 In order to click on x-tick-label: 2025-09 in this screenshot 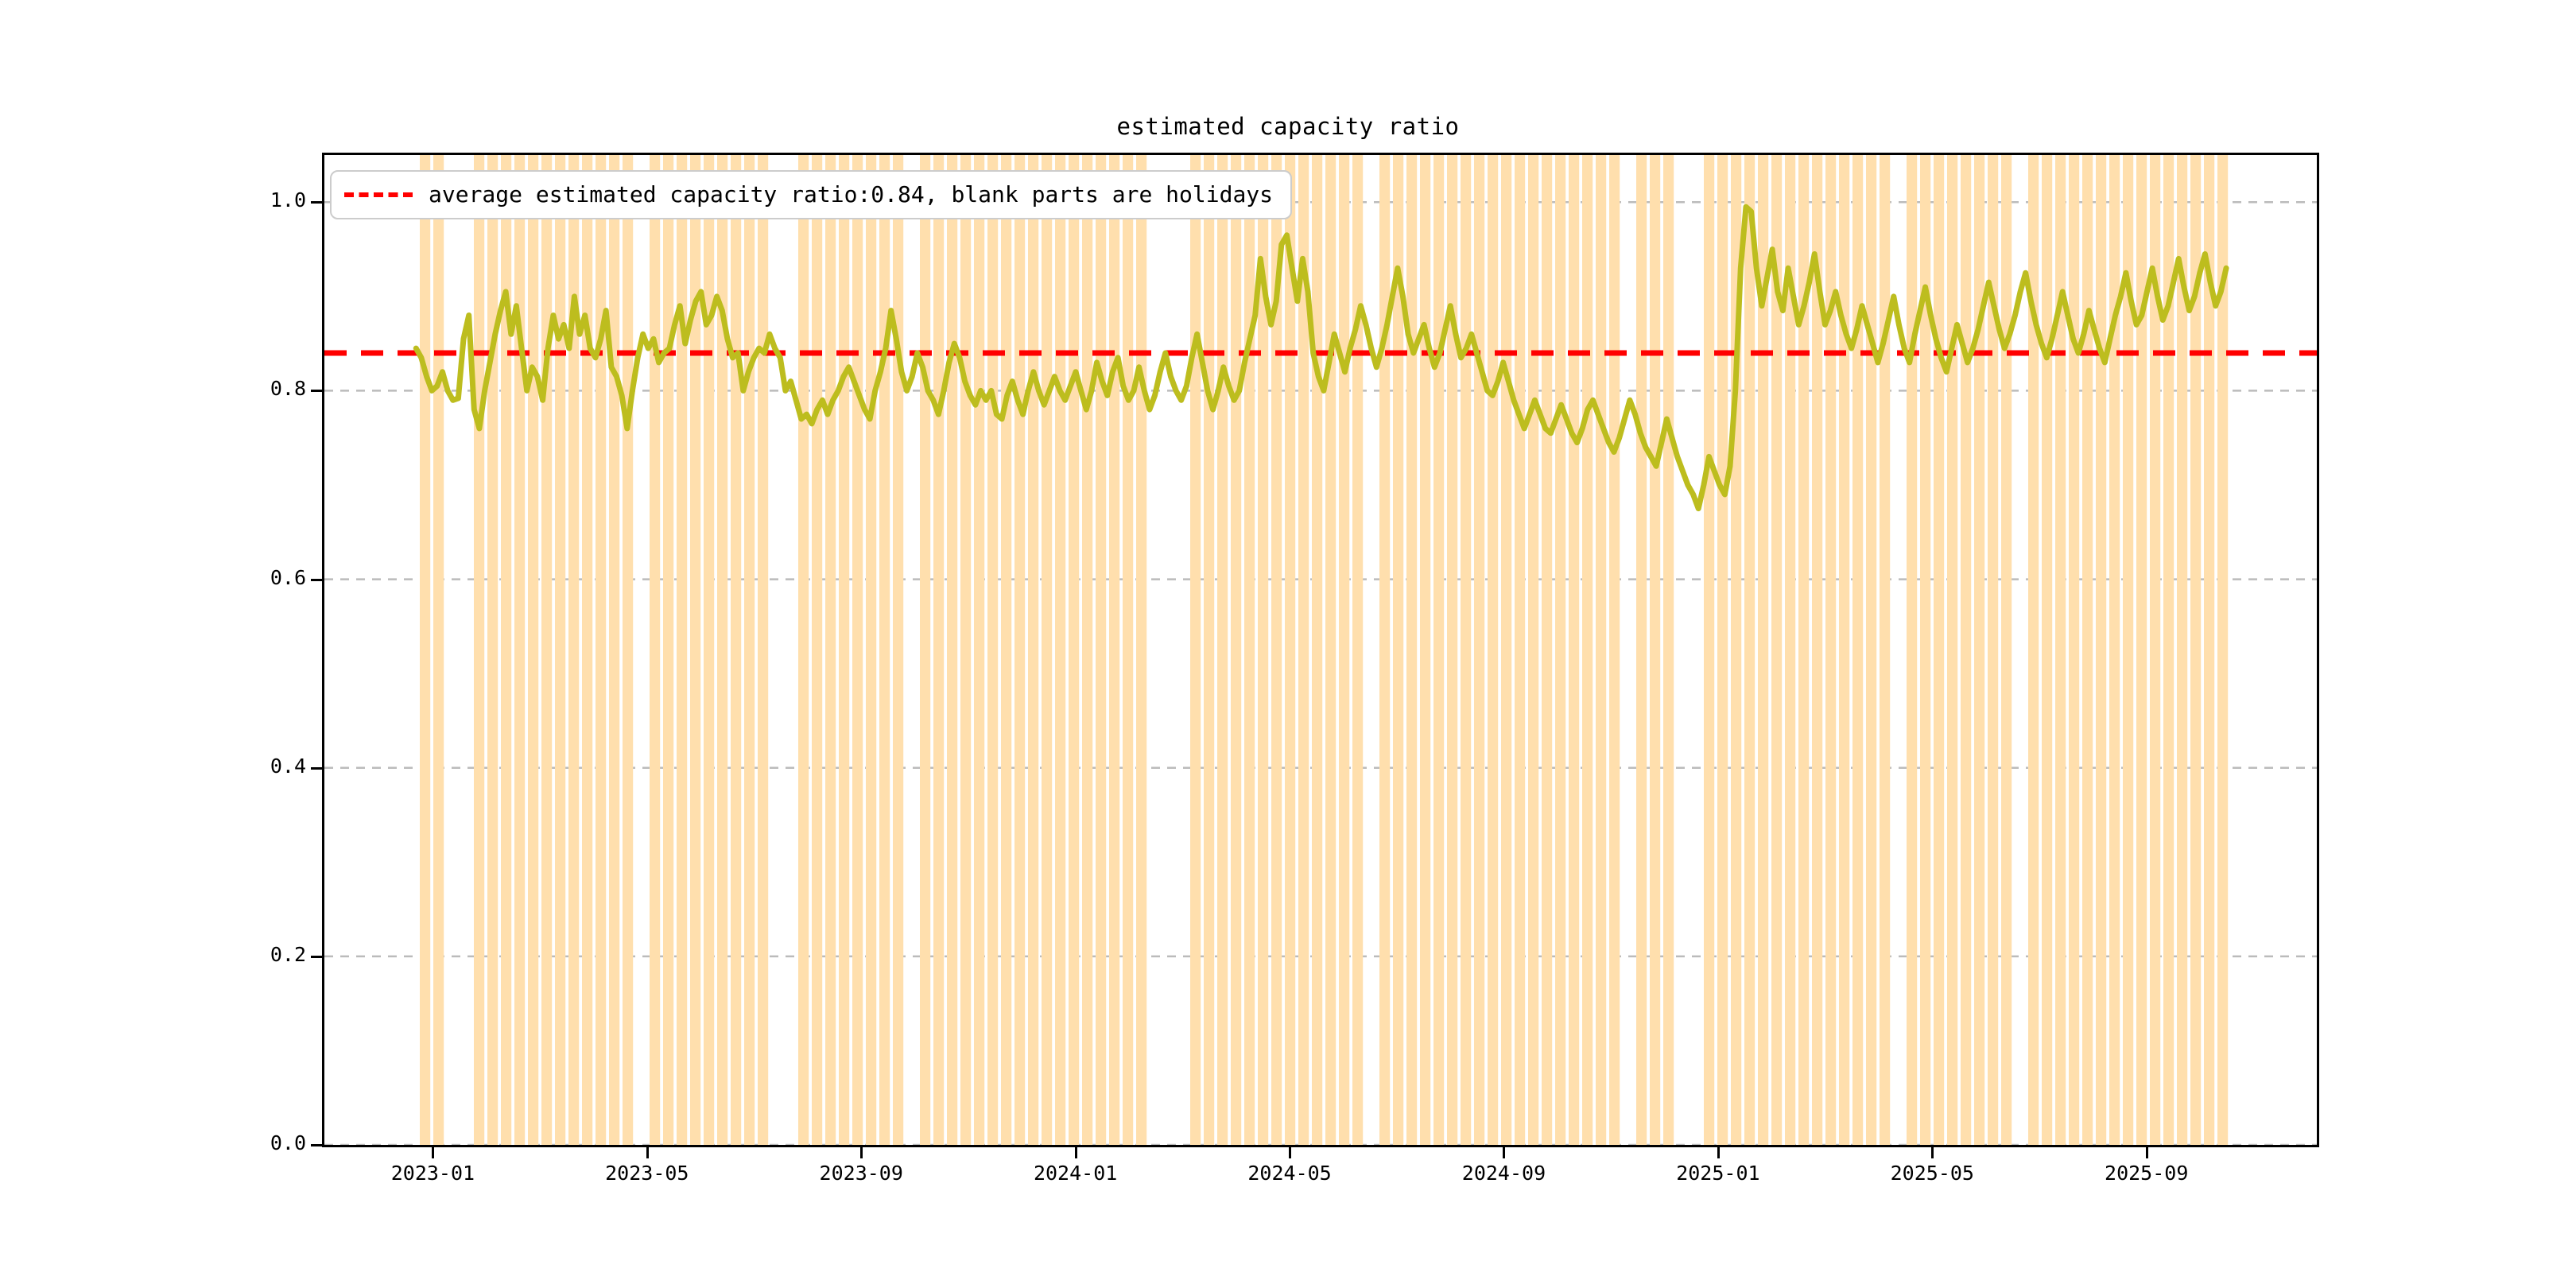, I will do `click(2147, 1173)`.